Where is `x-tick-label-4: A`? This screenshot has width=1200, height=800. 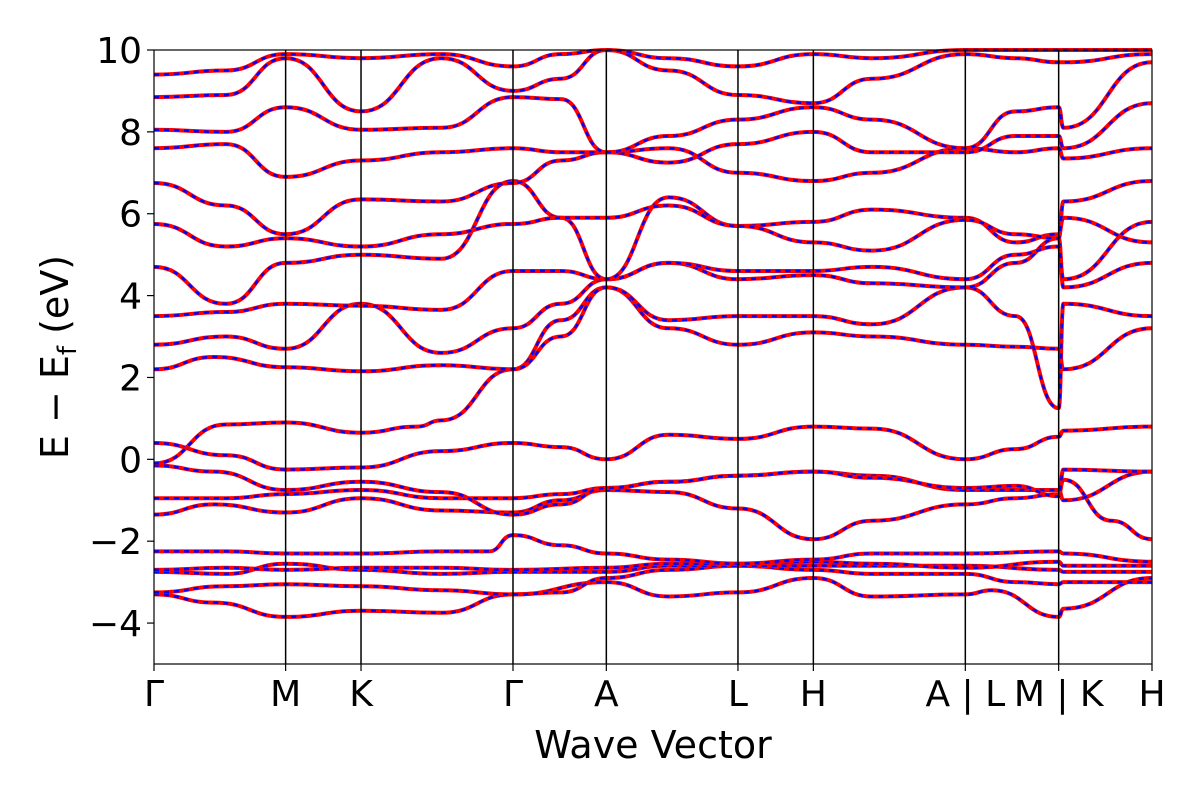
x-tick-label-4: A is located at coordinates (606, 694).